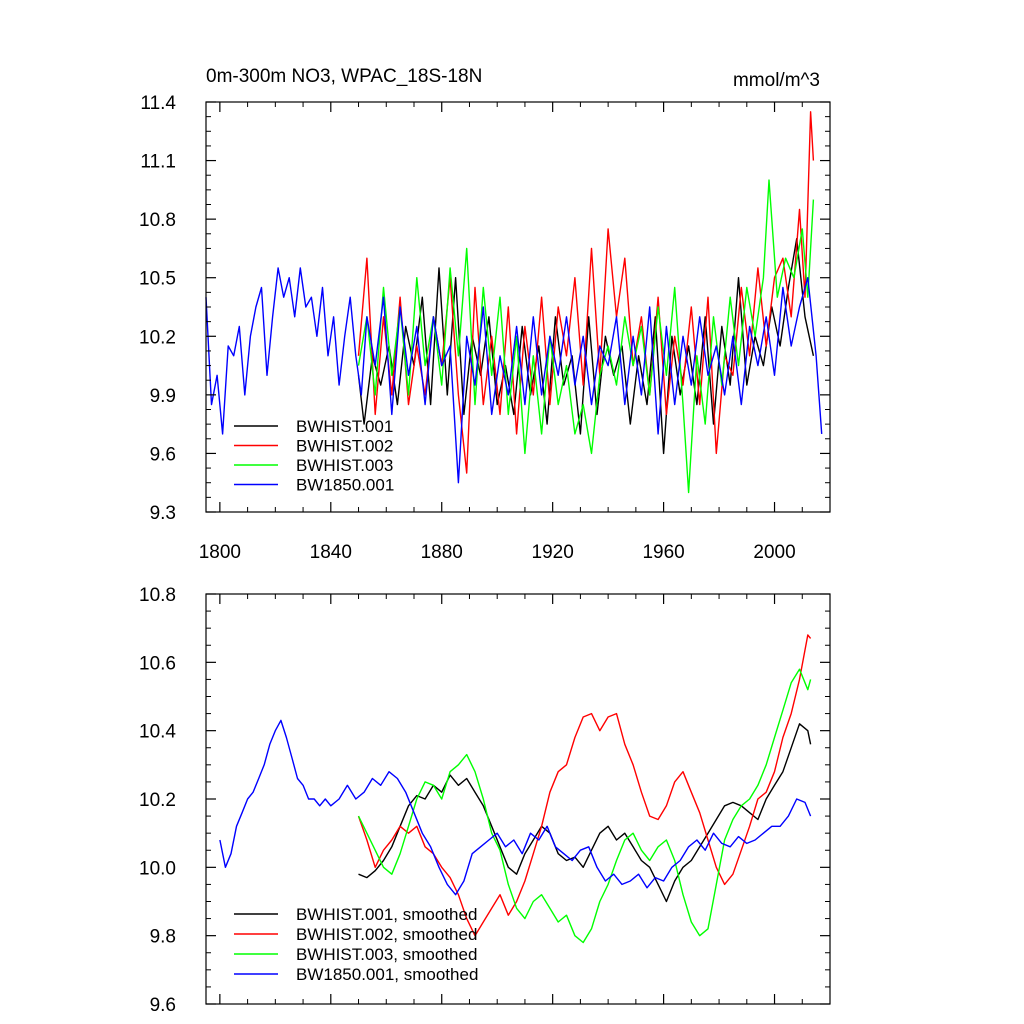  What do you see at coordinates (157, 663) in the screenshot?
I see `y-tick-label: 10.6` at bounding box center [157, 663].